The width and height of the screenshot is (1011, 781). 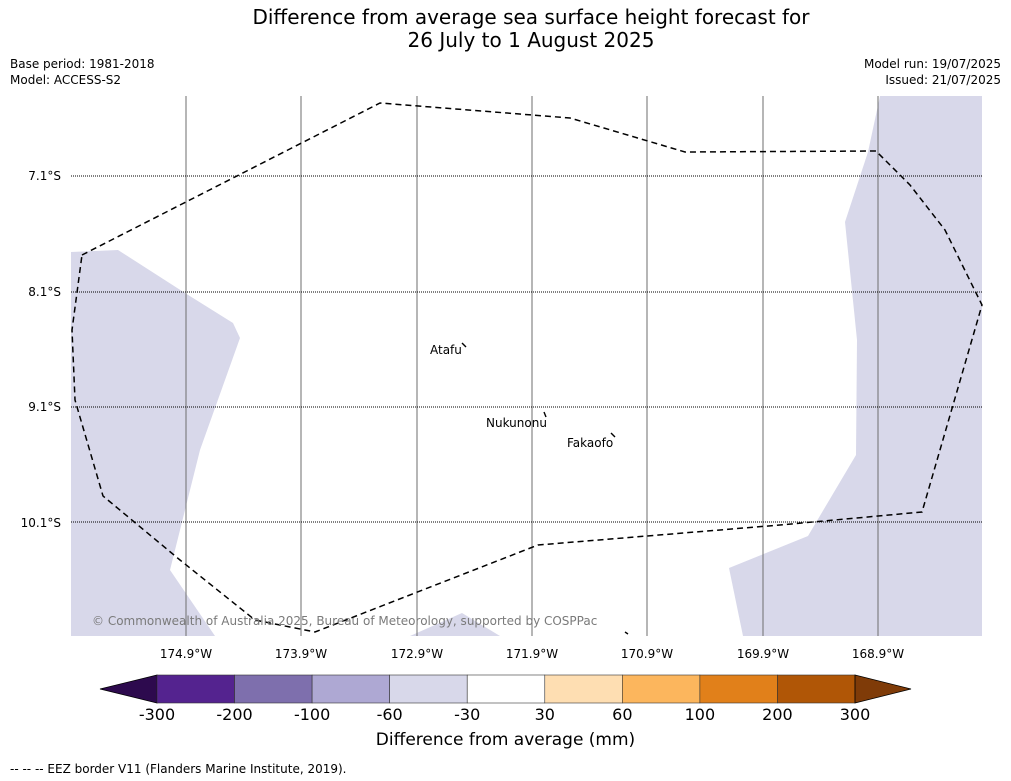 What do you see at coordinates (516, 423) in the screenshot?
I see `place-label-nukunonu: Nukunonu` at bounding box center [516, 423].